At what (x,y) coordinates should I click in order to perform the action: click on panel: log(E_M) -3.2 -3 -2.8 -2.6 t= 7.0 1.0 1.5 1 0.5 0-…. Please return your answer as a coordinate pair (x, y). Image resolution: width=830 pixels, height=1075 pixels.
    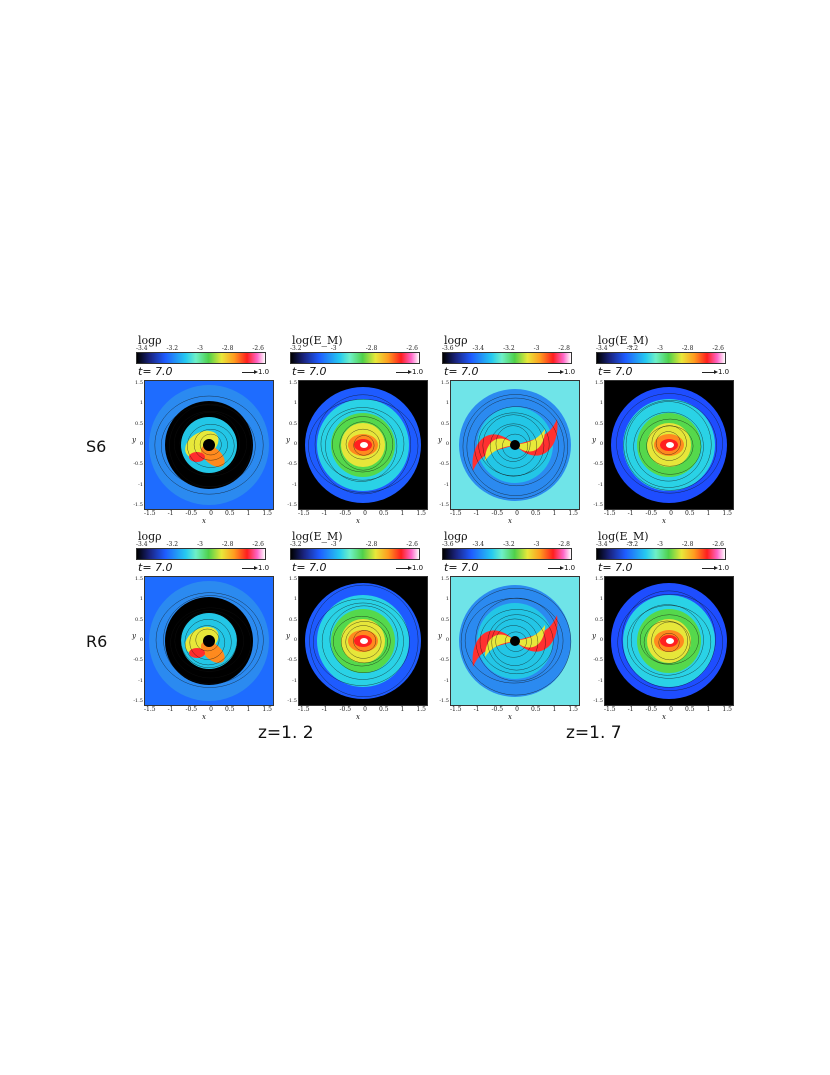
    Looking at the image, I should click on (368, 429).